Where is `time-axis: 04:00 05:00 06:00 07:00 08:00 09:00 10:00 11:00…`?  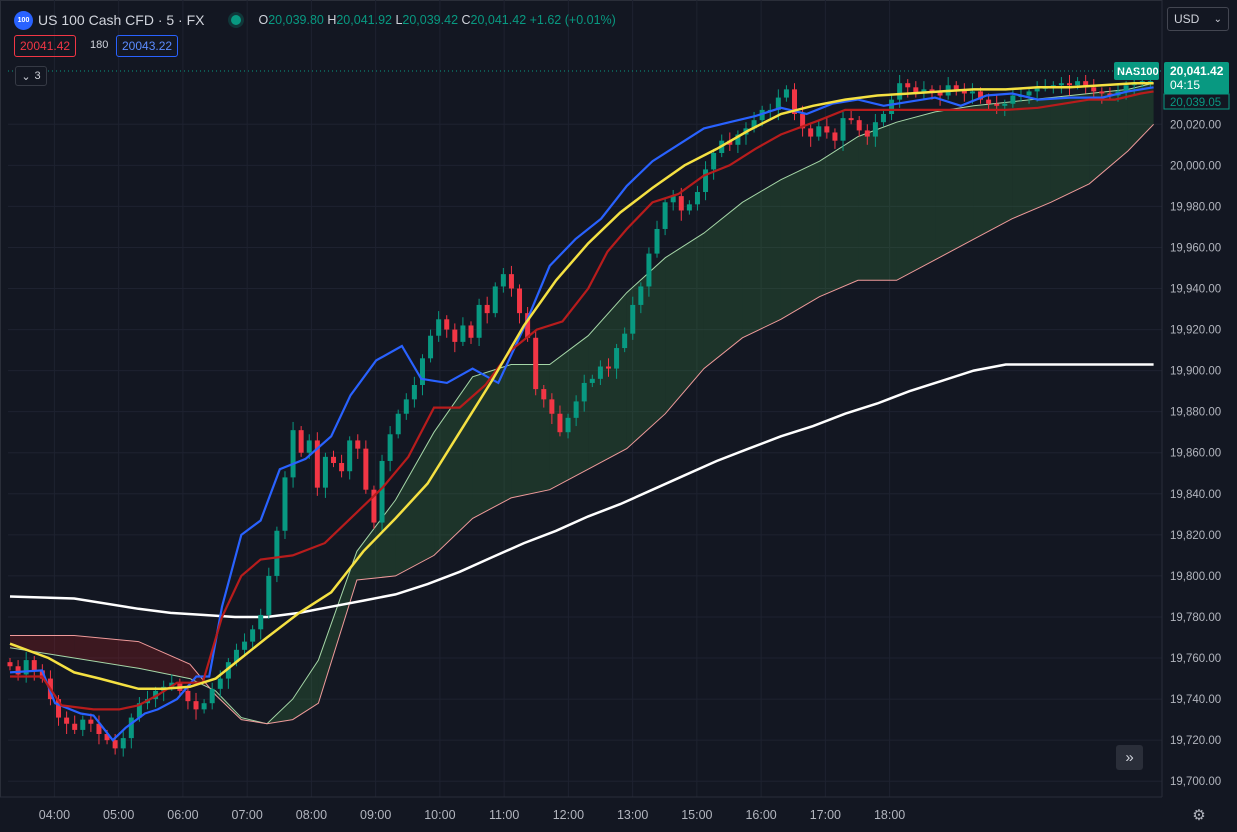
time-axis: 04:00 05:00 06:00 07:00 08:00 09:00 10:00 11:00… is located at coordinates (618, 814).